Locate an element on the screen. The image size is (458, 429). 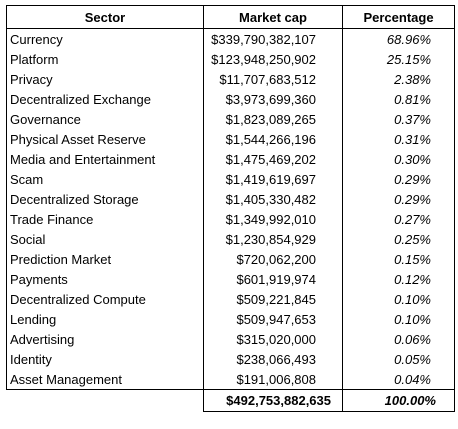
total-market-cap: $492,753,882,635 is located at coordinates (273, 400).